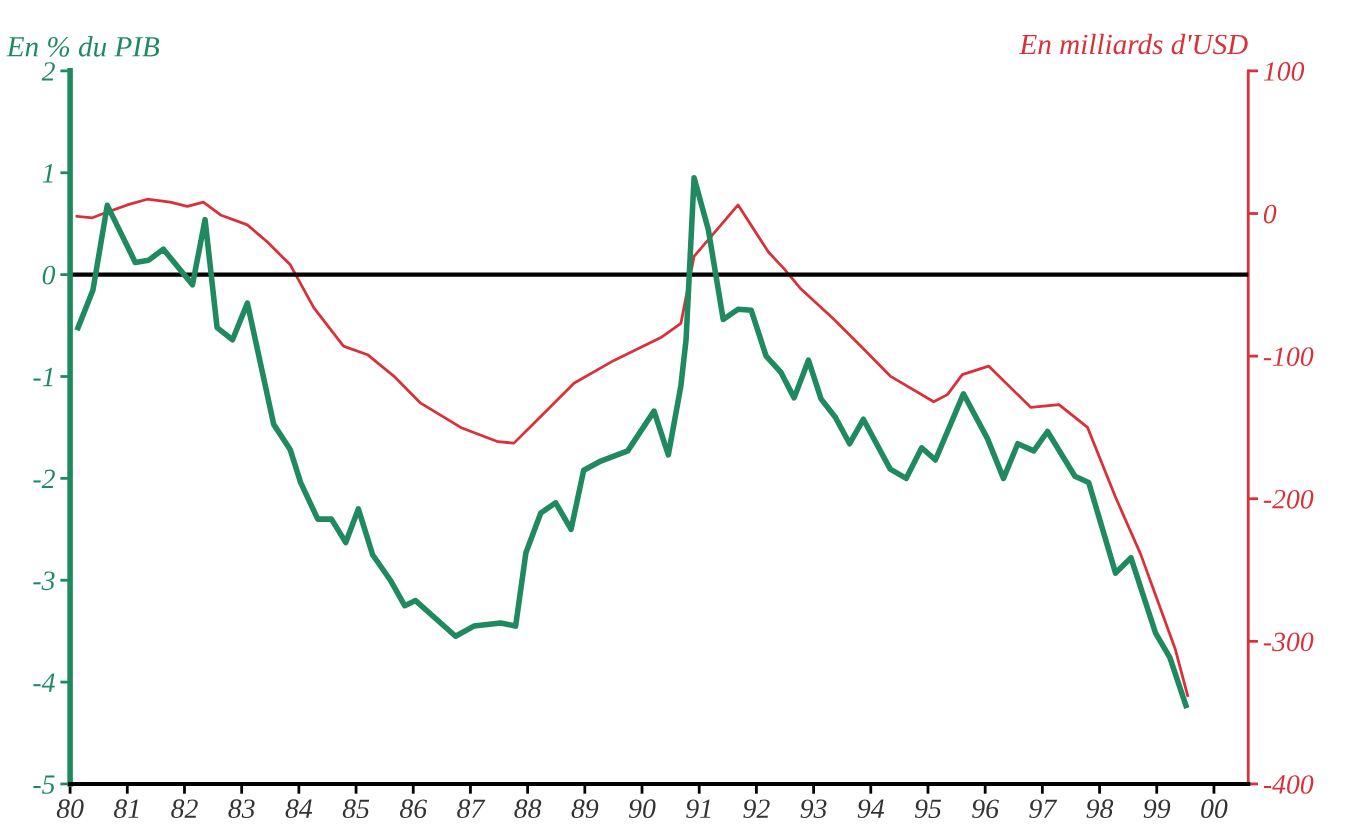  I want to click on y-tick-label: -5, so click(44, 784).